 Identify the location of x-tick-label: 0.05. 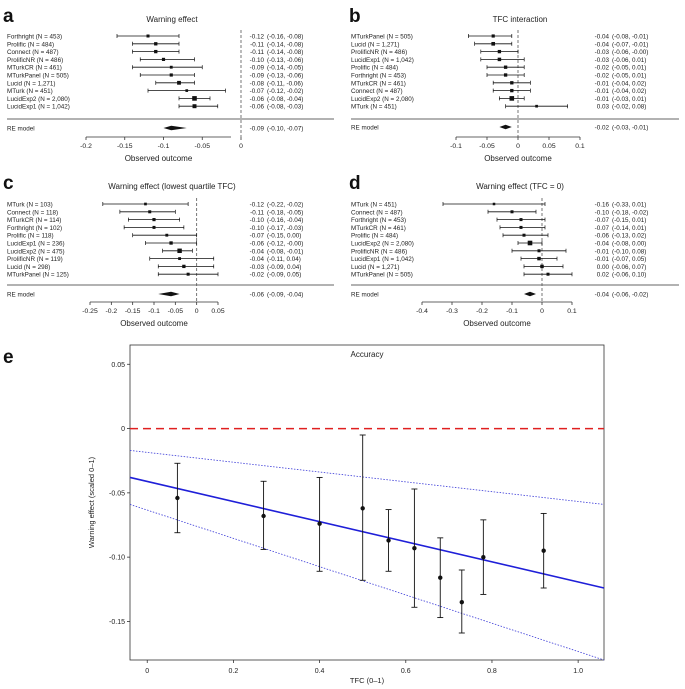
(217, 311).